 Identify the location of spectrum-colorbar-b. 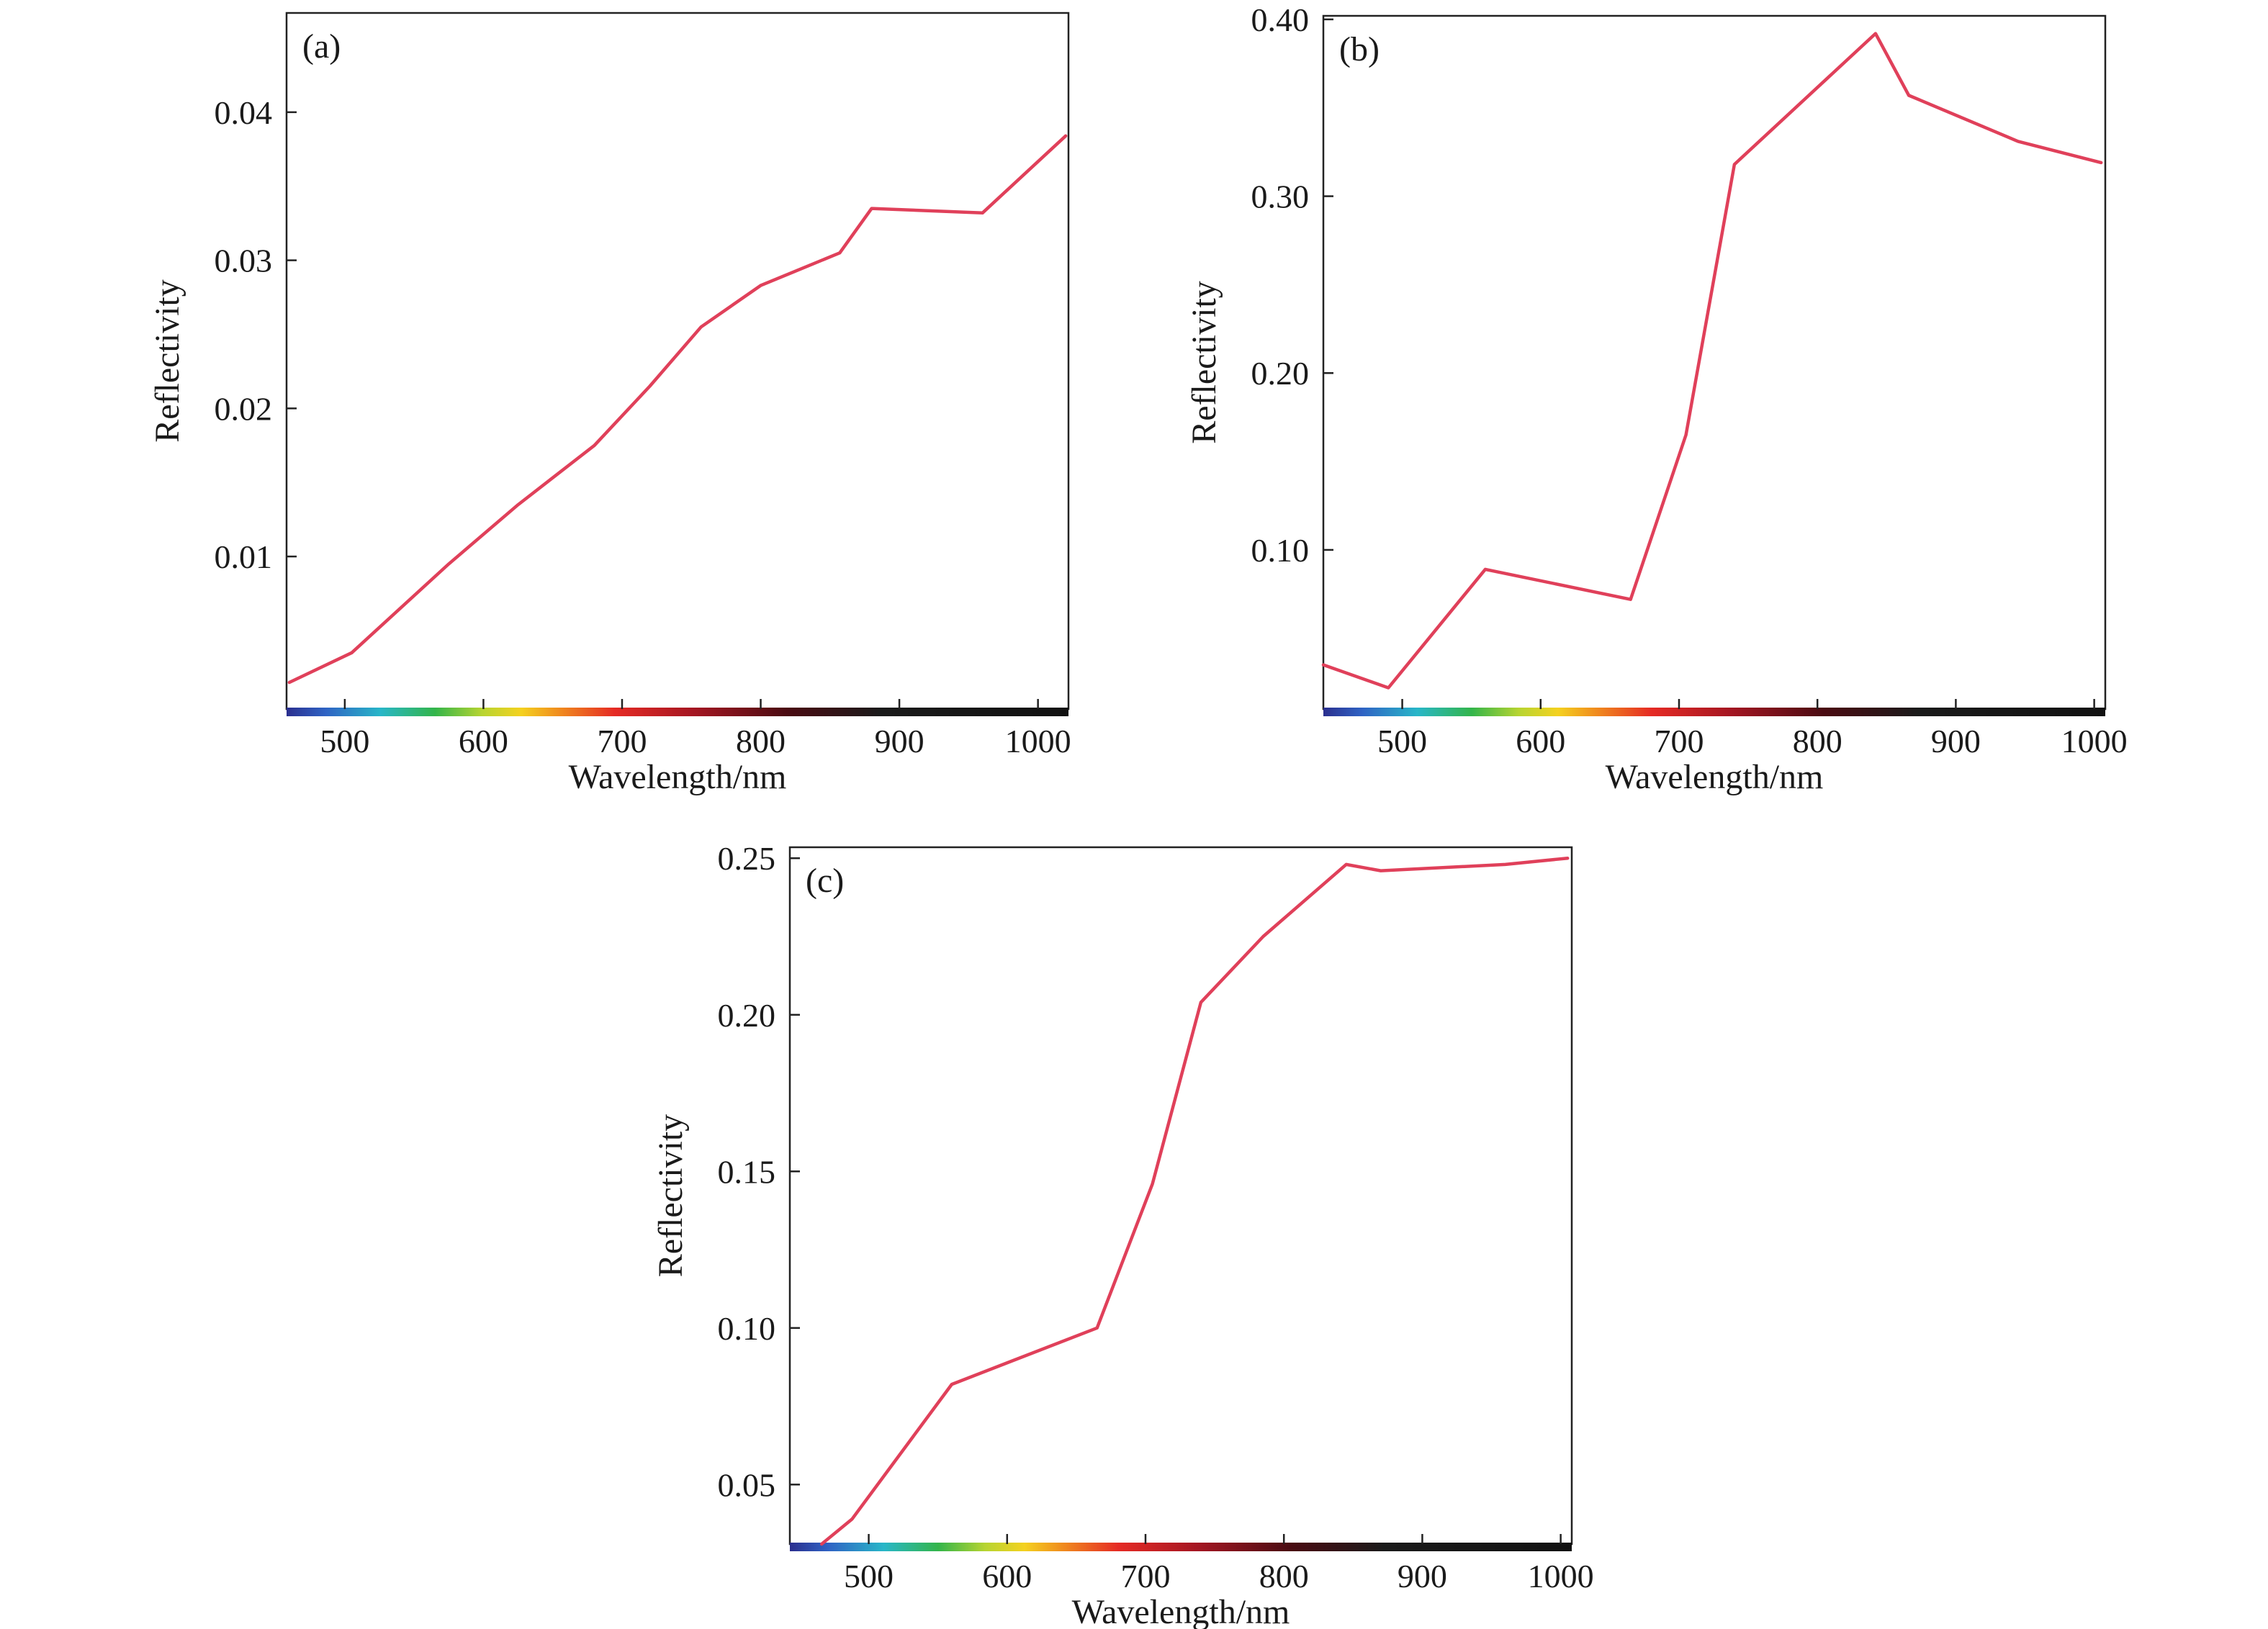
(1714, 712).